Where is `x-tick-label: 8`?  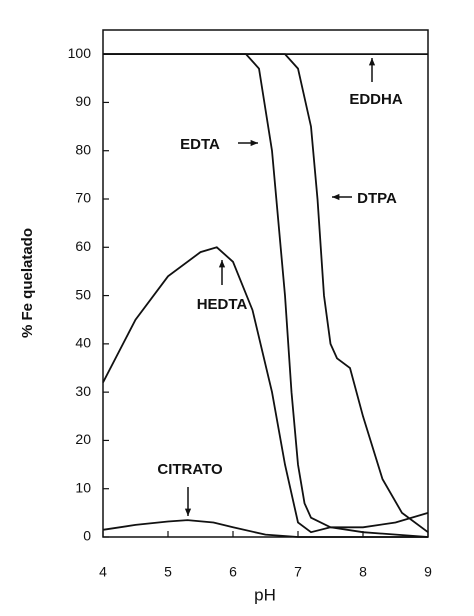 x-tick-label: 8 is located at coordinates (363, 572).